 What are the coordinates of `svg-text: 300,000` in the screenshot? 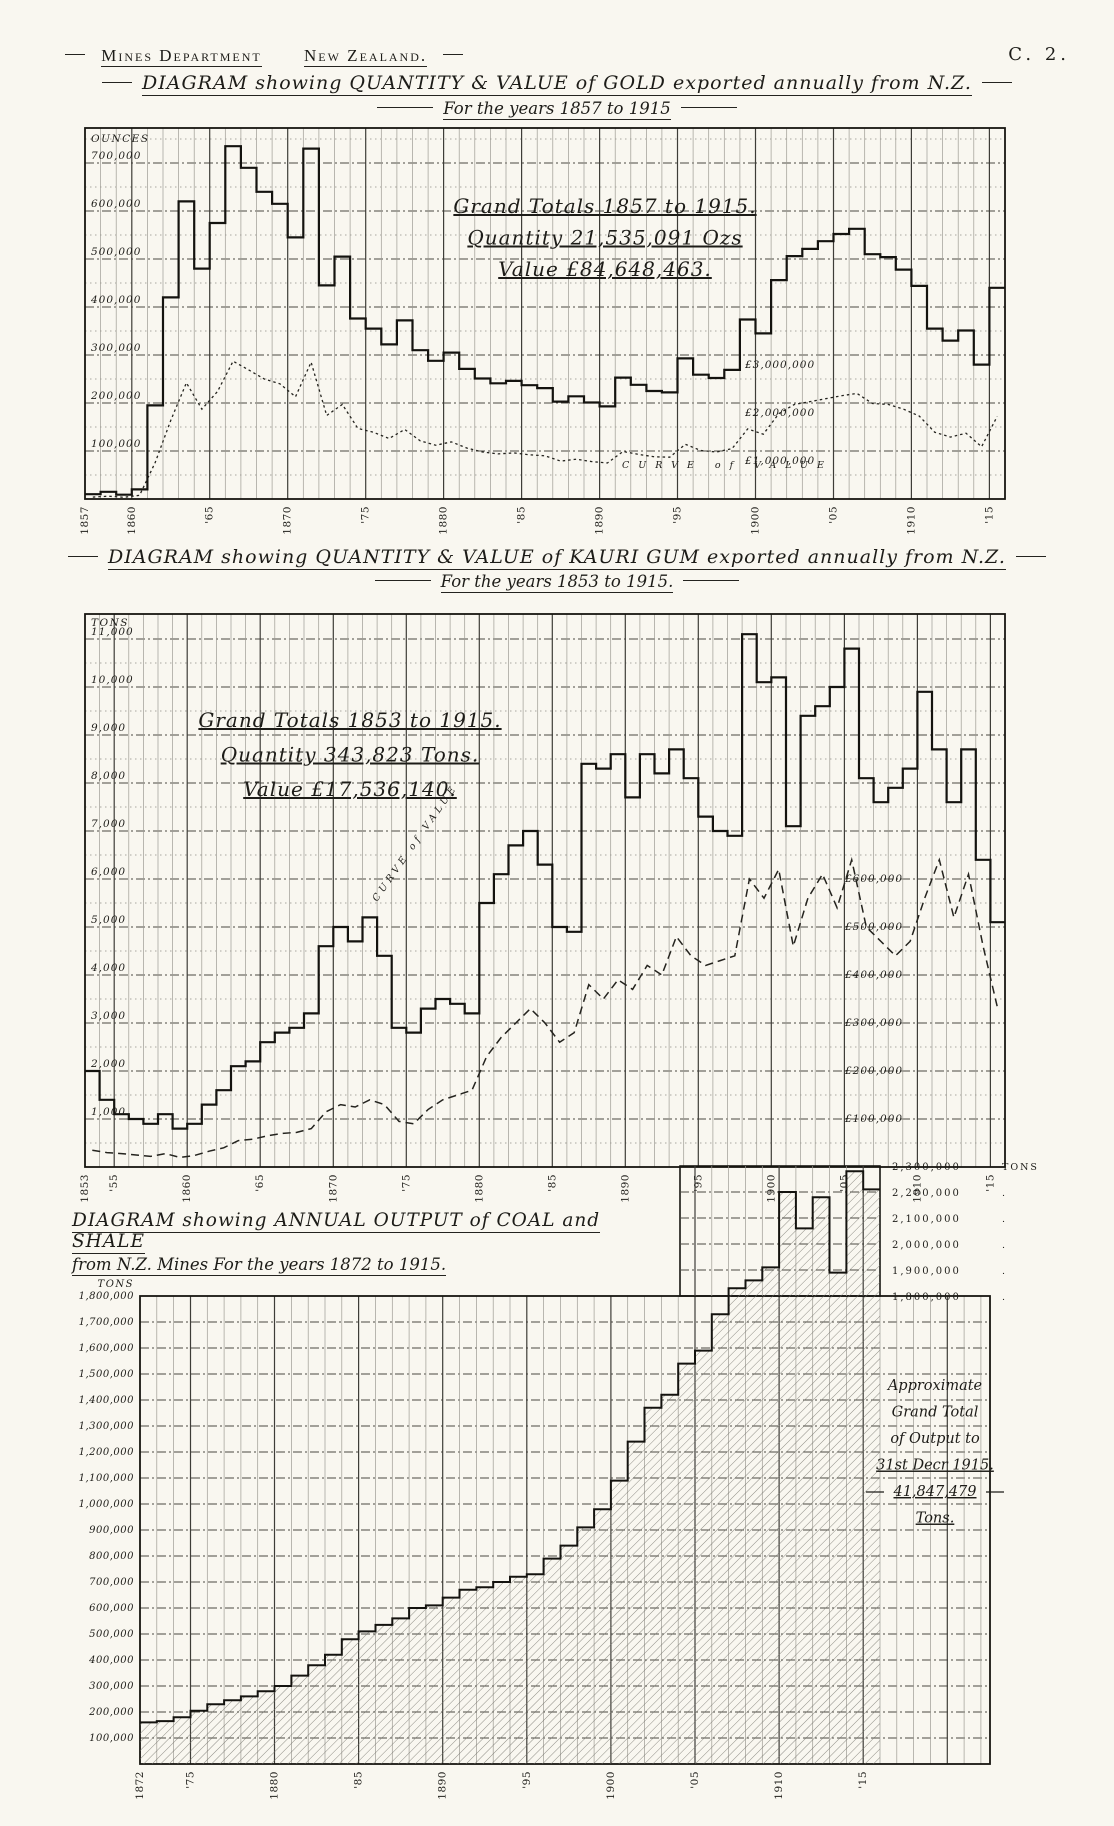 It's located at (116, 348).